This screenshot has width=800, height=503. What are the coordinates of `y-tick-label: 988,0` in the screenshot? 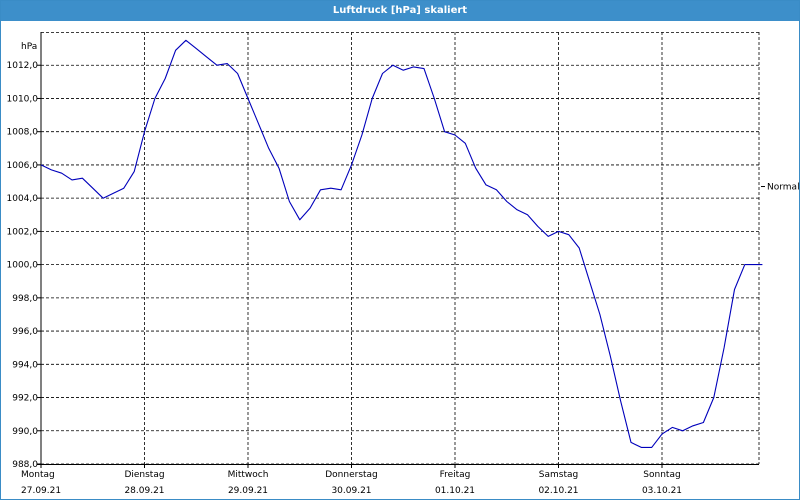 It's located at (25, 465).